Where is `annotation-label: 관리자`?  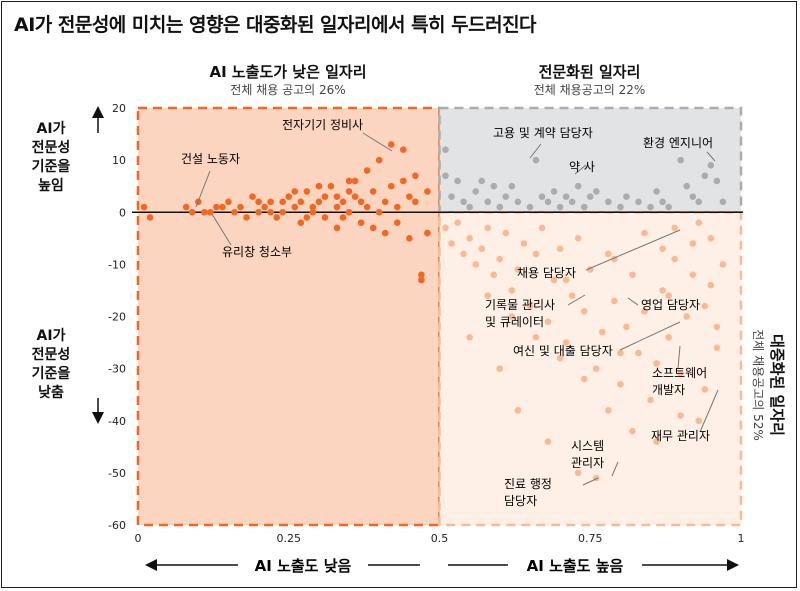
annotation-label: 관리자 is located at coordinates (587, 463).